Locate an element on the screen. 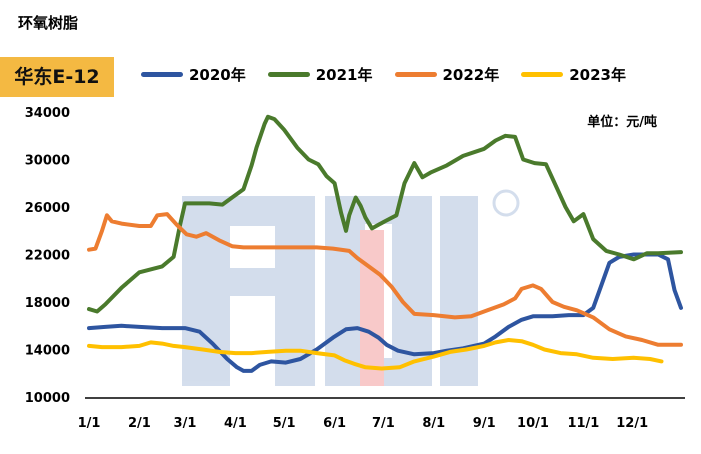  x-tick-label: 1/1 is located at coordinates (89, 423).